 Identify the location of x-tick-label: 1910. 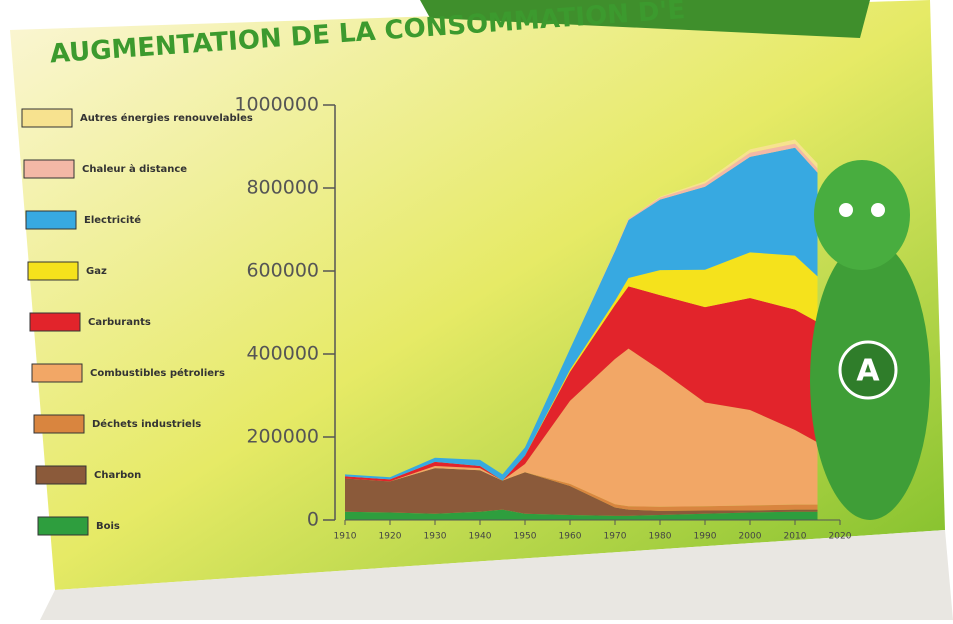
(345, 537).